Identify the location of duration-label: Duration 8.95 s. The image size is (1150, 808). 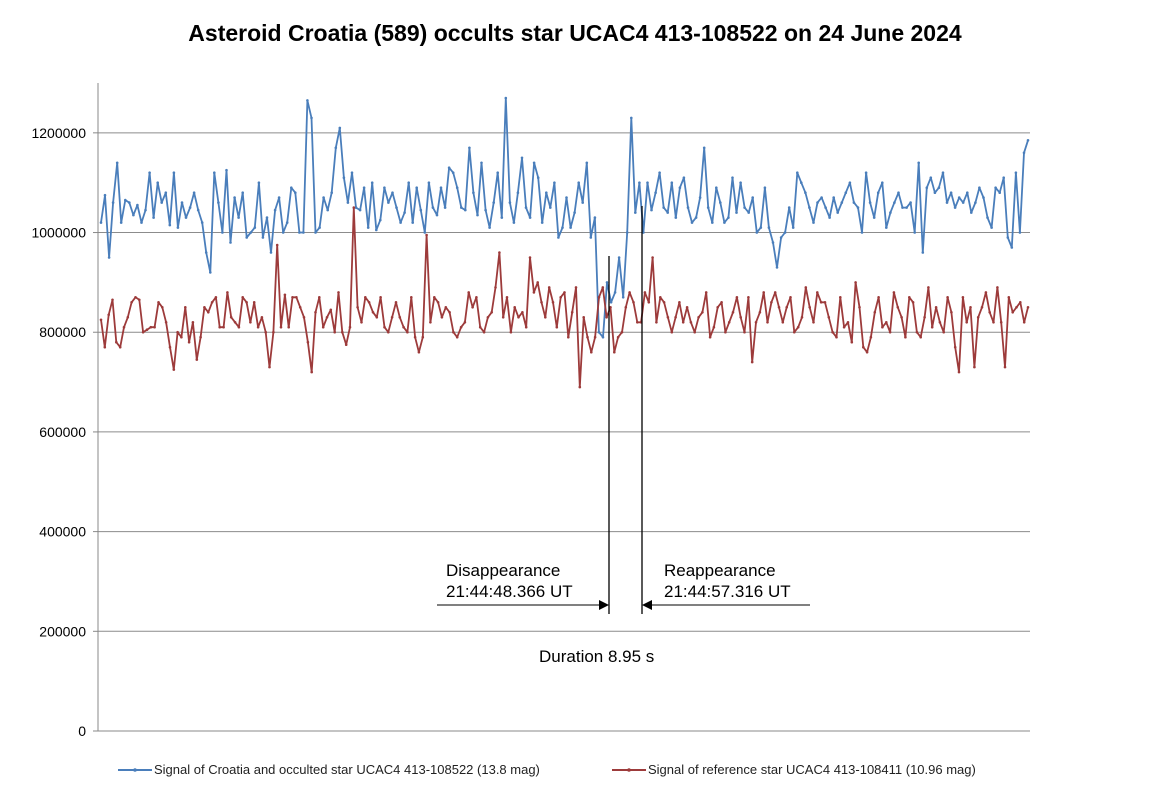
(596, 656).